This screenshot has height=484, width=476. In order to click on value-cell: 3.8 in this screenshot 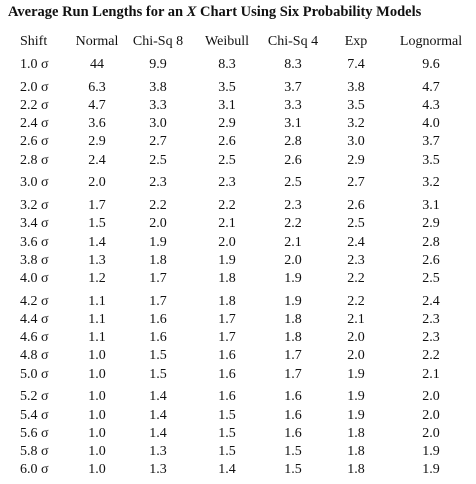, I will do `click(158, 87)`.